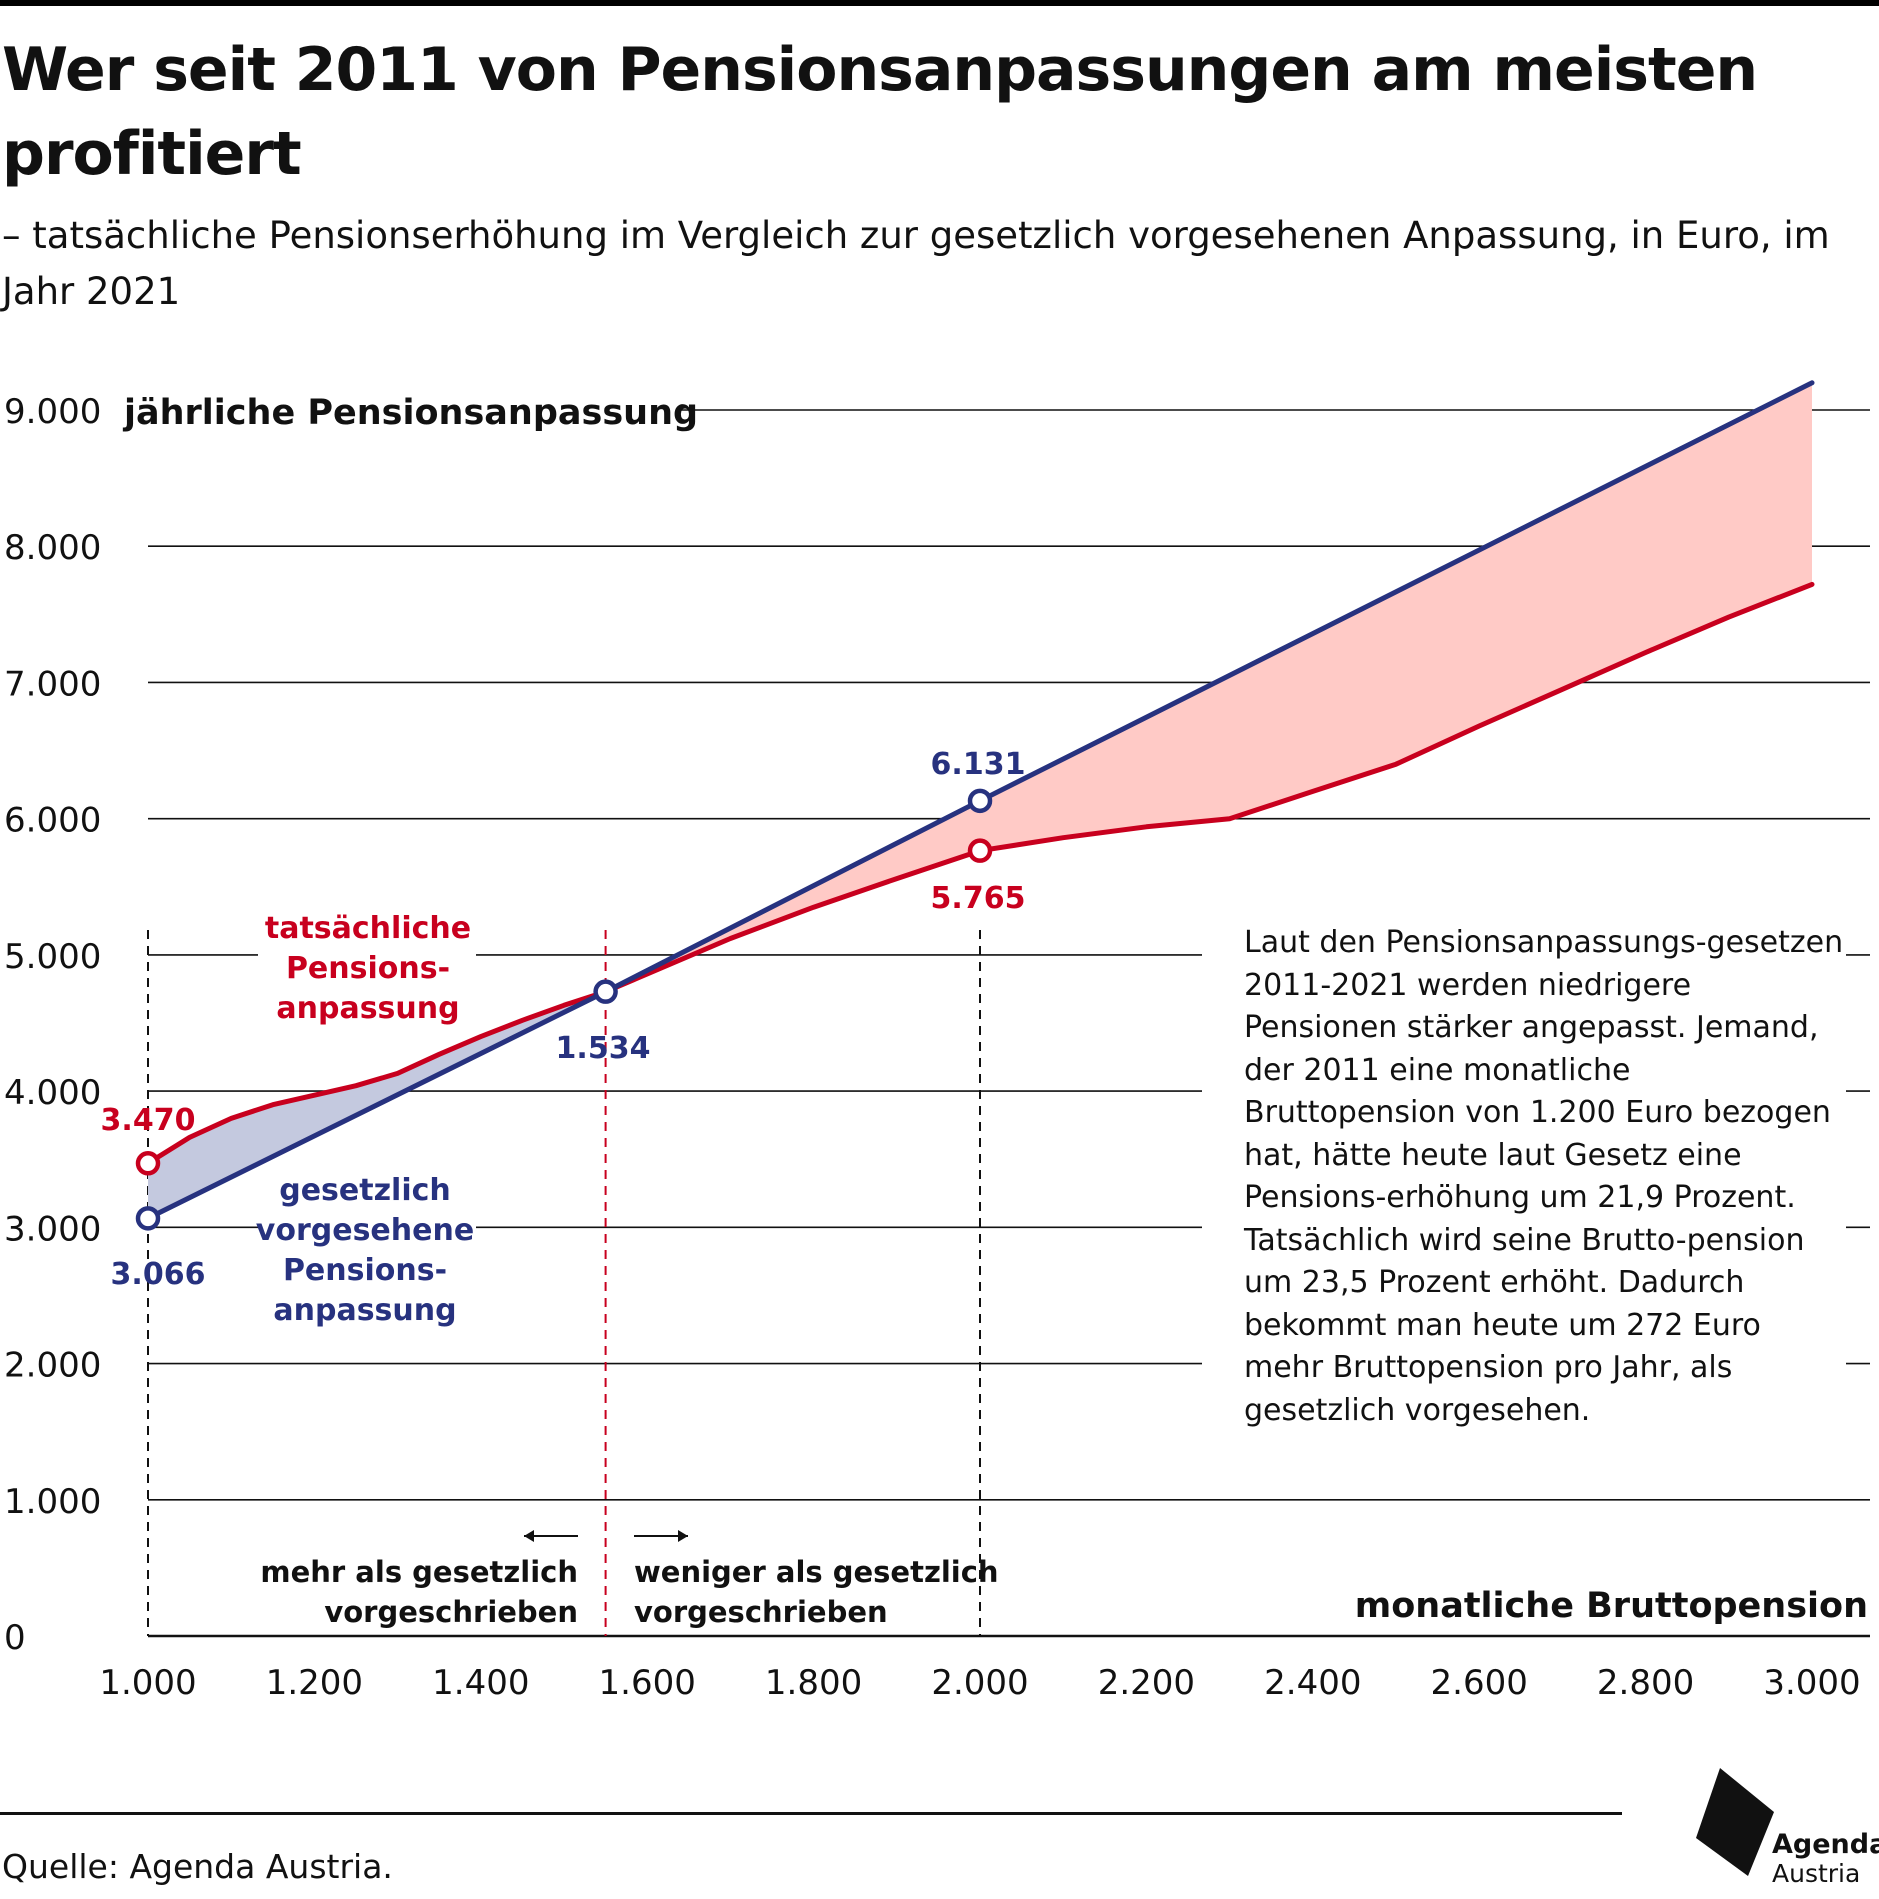 This screenshot has height=1899, width=1879. What do you see at coordinates (52, 821) in the screenshot?
I see `y-tick-label: 6.000` at bounding box center [52, 821].